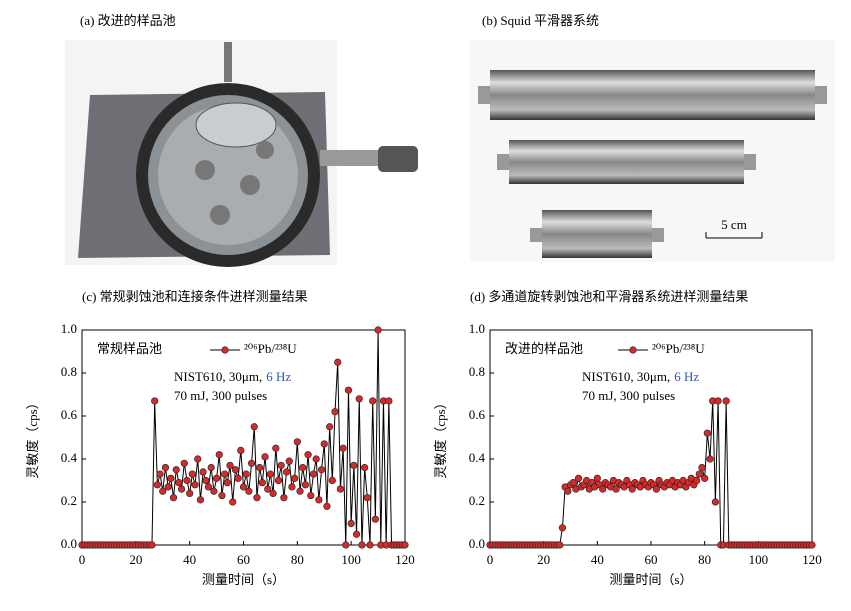  What do you see at coordinates (351, 559) in the screenshot?
I see `x-tick-label: 100` at bounding box center [351, 559].